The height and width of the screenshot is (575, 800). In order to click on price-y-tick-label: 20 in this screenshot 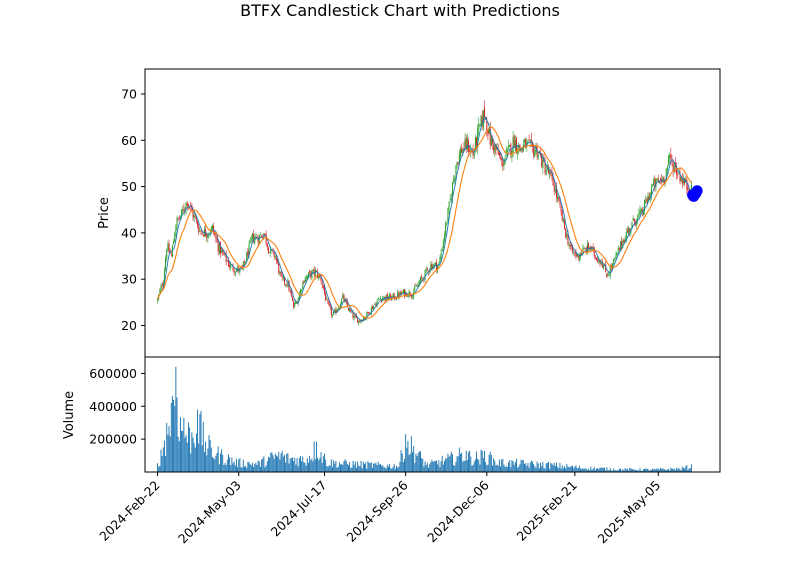, I will do `click(129, 325)`.